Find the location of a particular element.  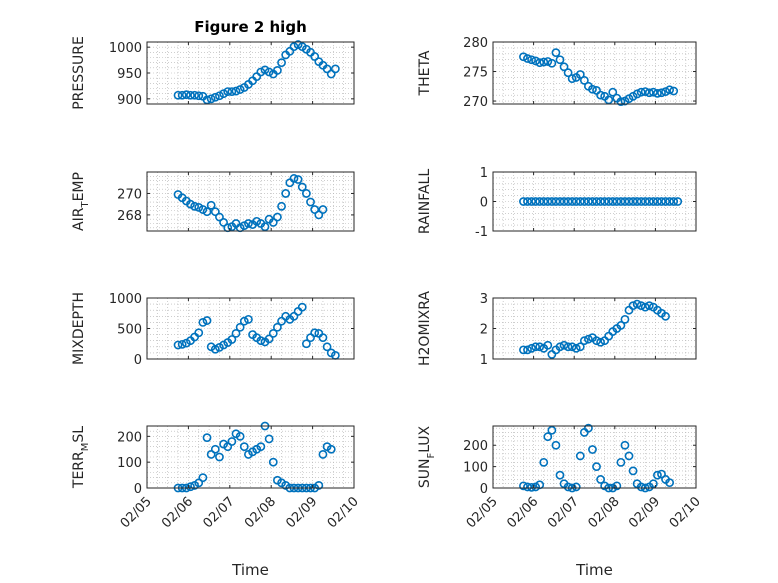

subplot-pressure: 900 950 1000 PRESSURE Figure 2 high is located at coordinates (213, 64).